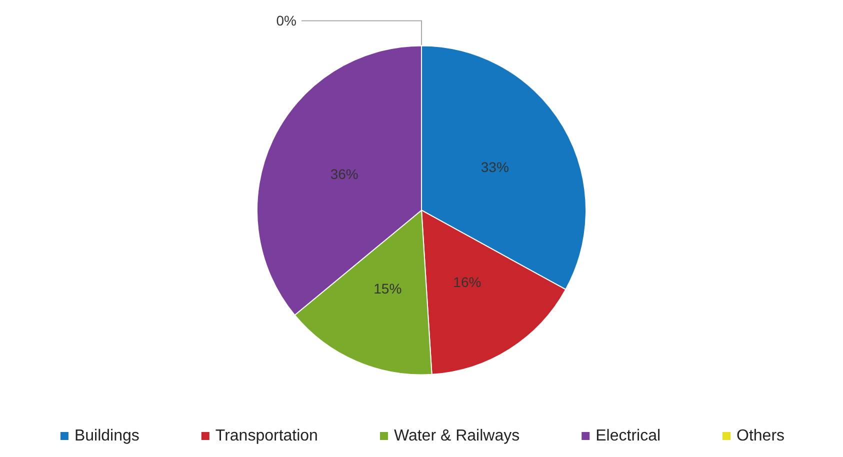 This screenshot has width=843, height=457. I want to click on data-label: 33%, so click(494, 166).